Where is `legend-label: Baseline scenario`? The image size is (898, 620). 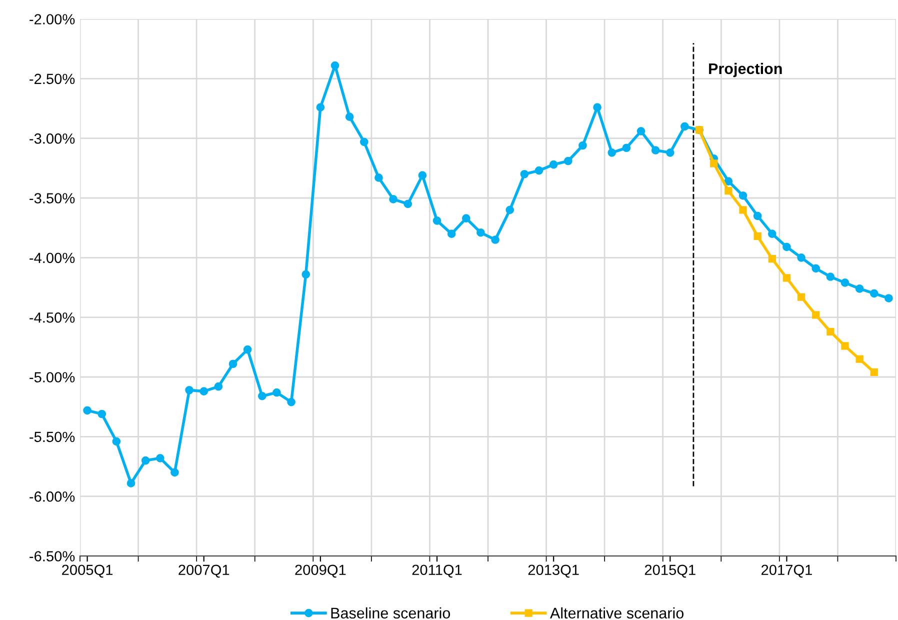 legend-label: Baseline scenario is located at coordinates (390, 613).